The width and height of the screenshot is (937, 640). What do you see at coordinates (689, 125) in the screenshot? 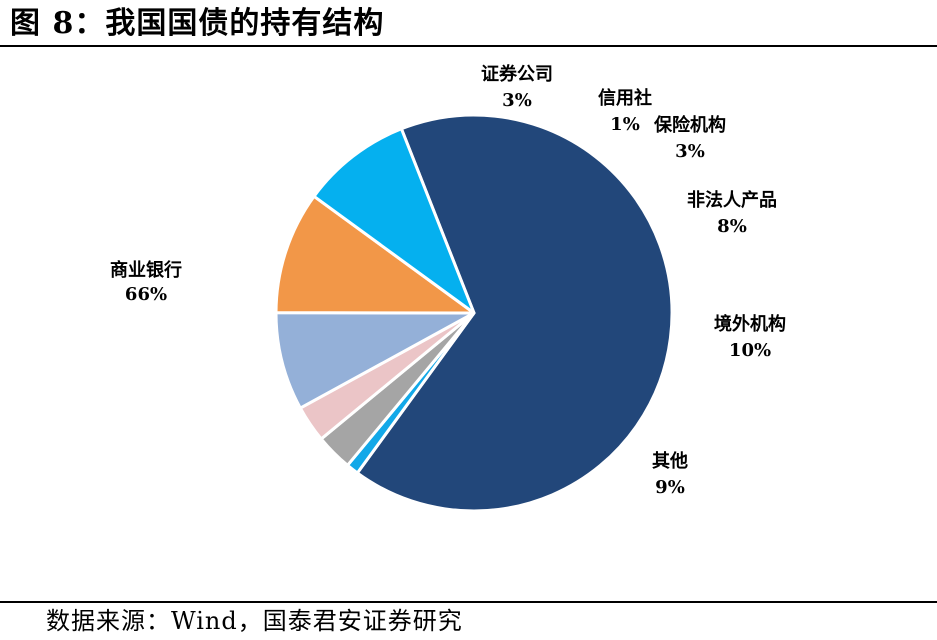
I see `slice-category-label: 保险机构` at bounding box center [689, 125].